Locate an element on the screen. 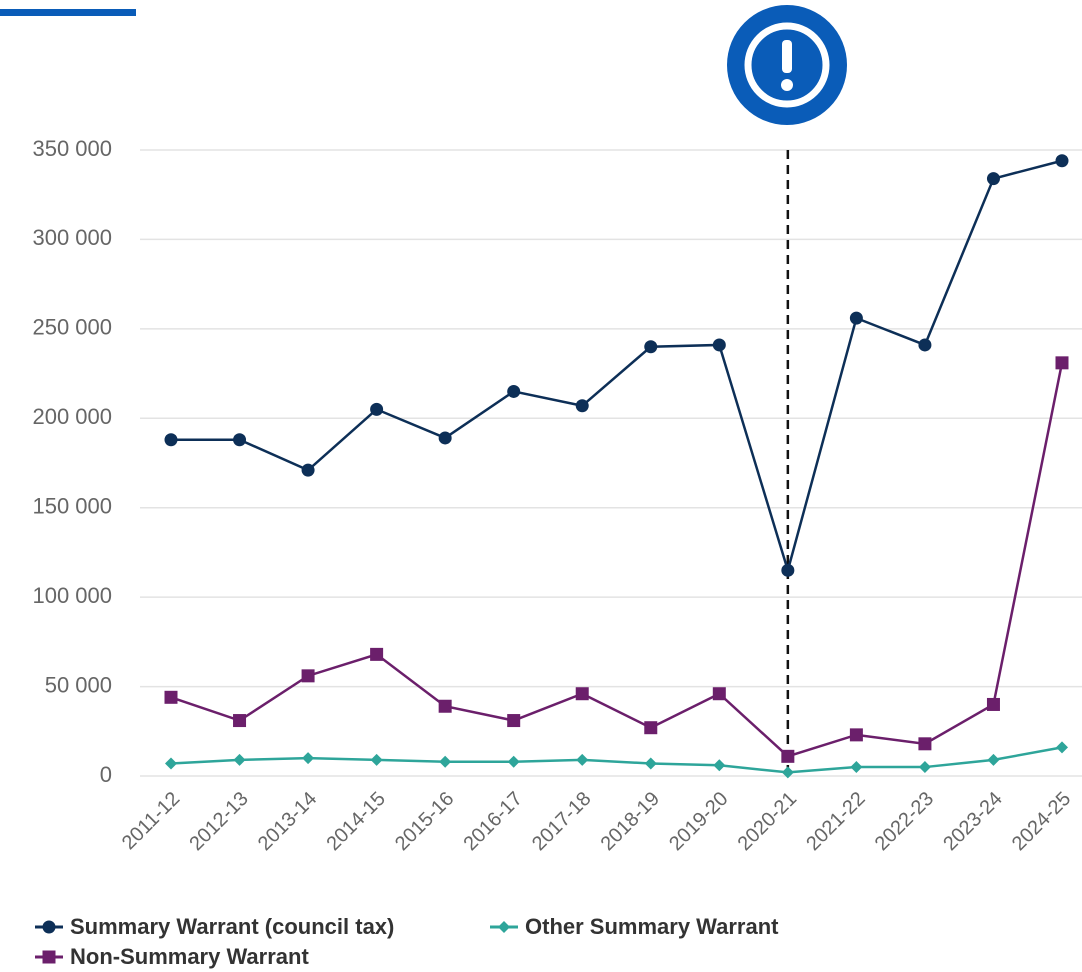  x-tick-label: 2024-25 is located at coordinates (1041, 821).